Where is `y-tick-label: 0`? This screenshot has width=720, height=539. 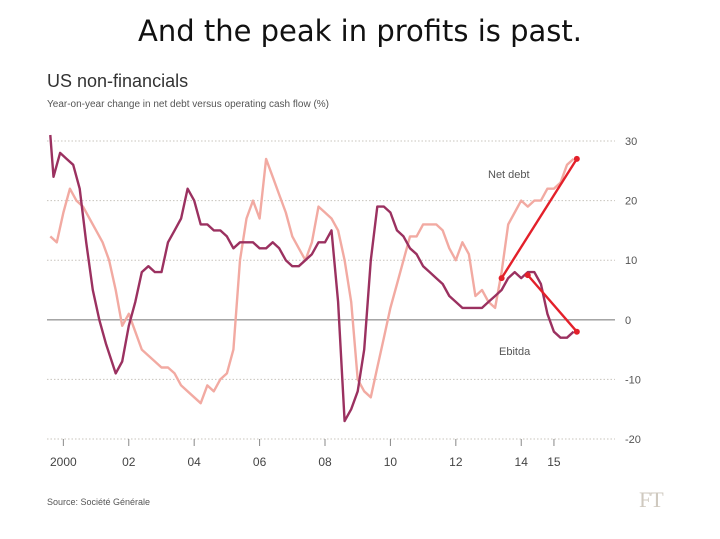 y-tick-label: 0 is located at coordinates (628, 321).